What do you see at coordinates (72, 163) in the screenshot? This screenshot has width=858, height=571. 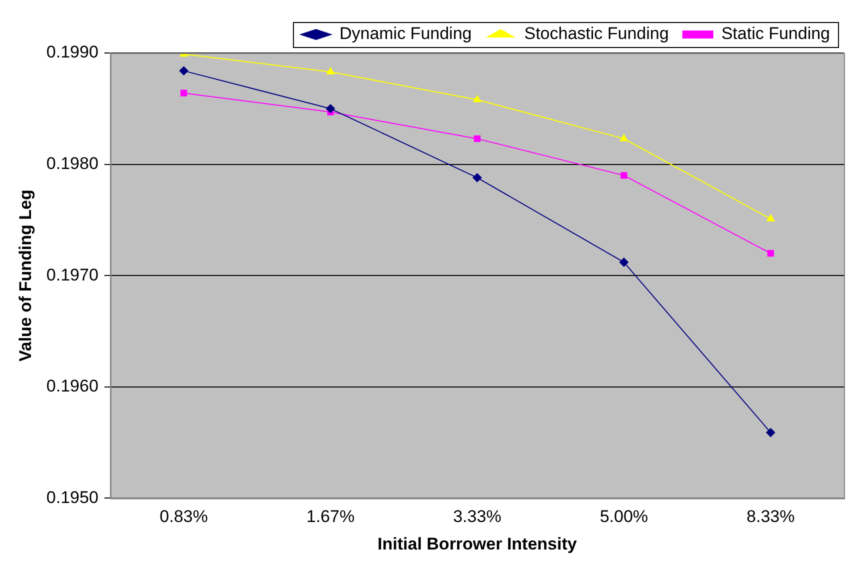 I see `y-tick-label: 0.1980` at bounding box center [72, 163].